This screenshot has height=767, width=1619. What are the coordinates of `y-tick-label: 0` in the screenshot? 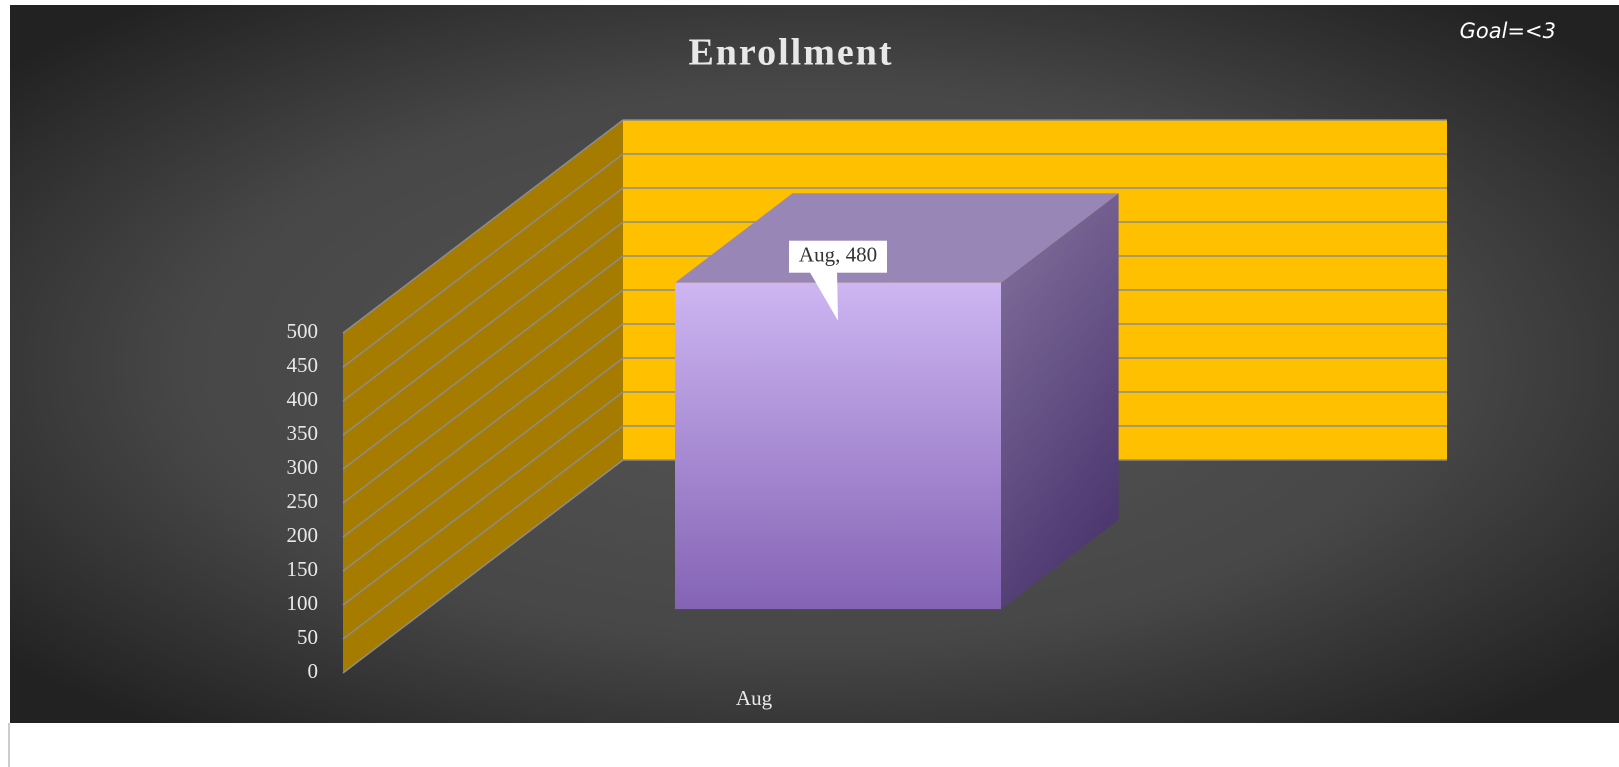 It's located at (313, 671).